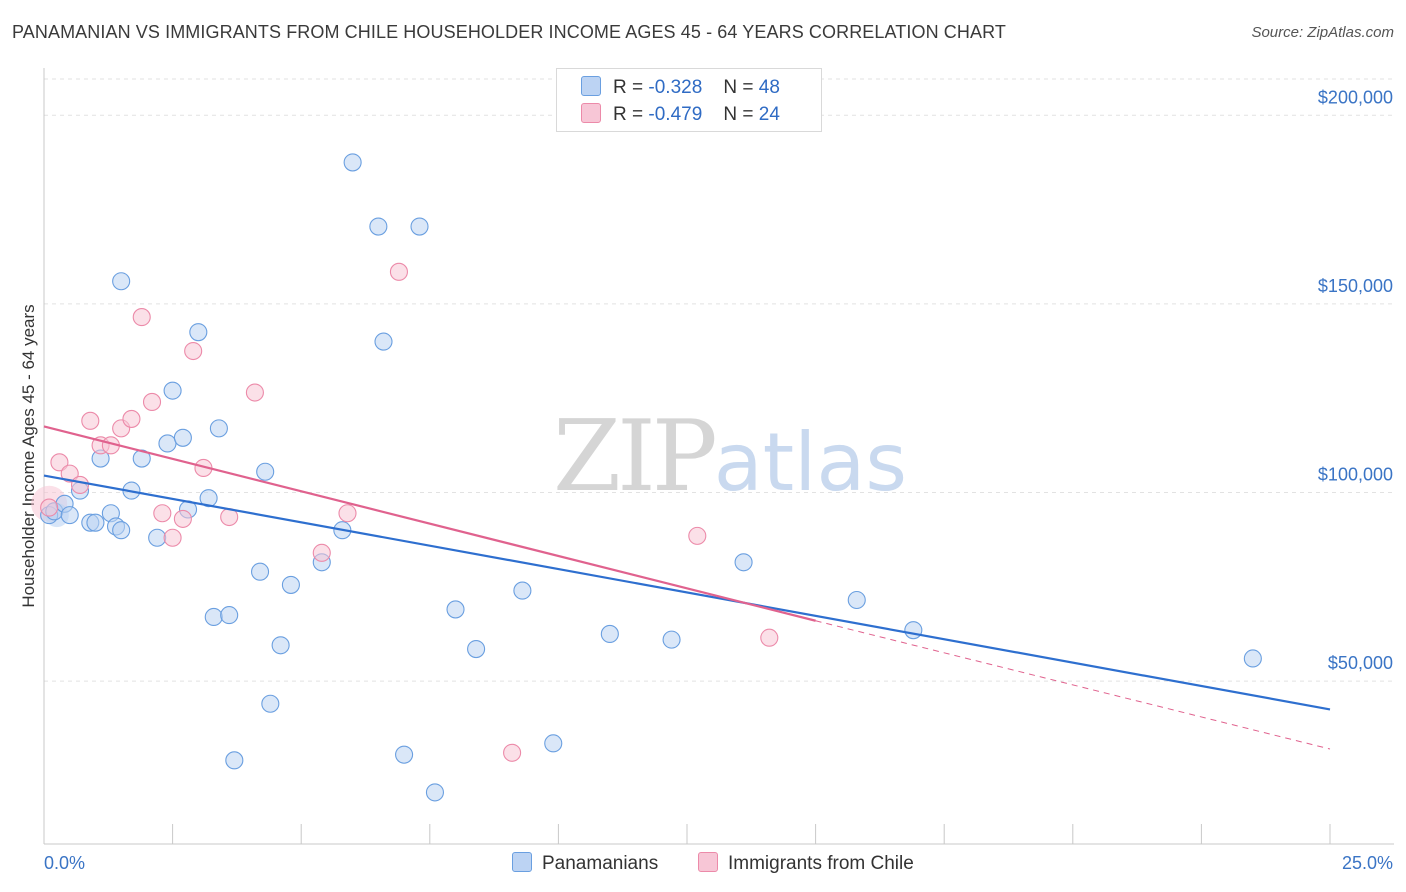 The height and width of the screenshot is (892, 1406). I want to click on legend-r-value: -0.328, so click(675, 87).